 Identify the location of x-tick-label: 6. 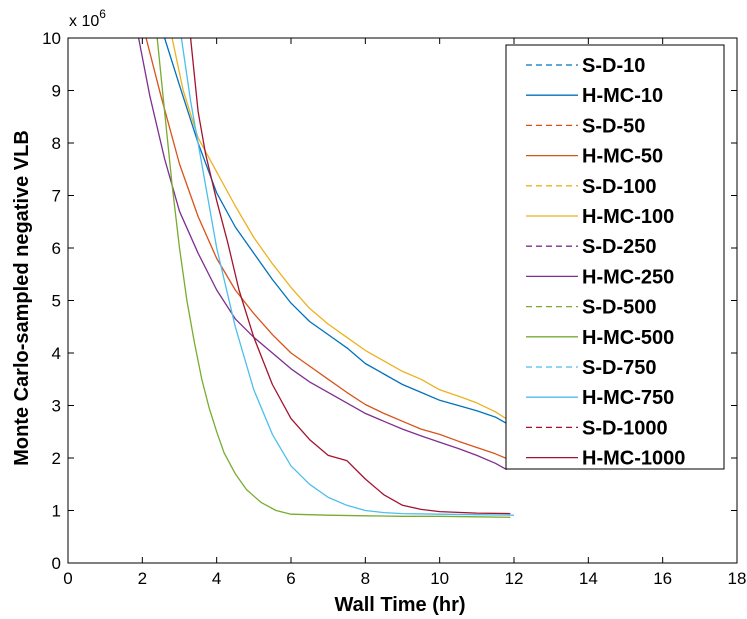
(290, 578).